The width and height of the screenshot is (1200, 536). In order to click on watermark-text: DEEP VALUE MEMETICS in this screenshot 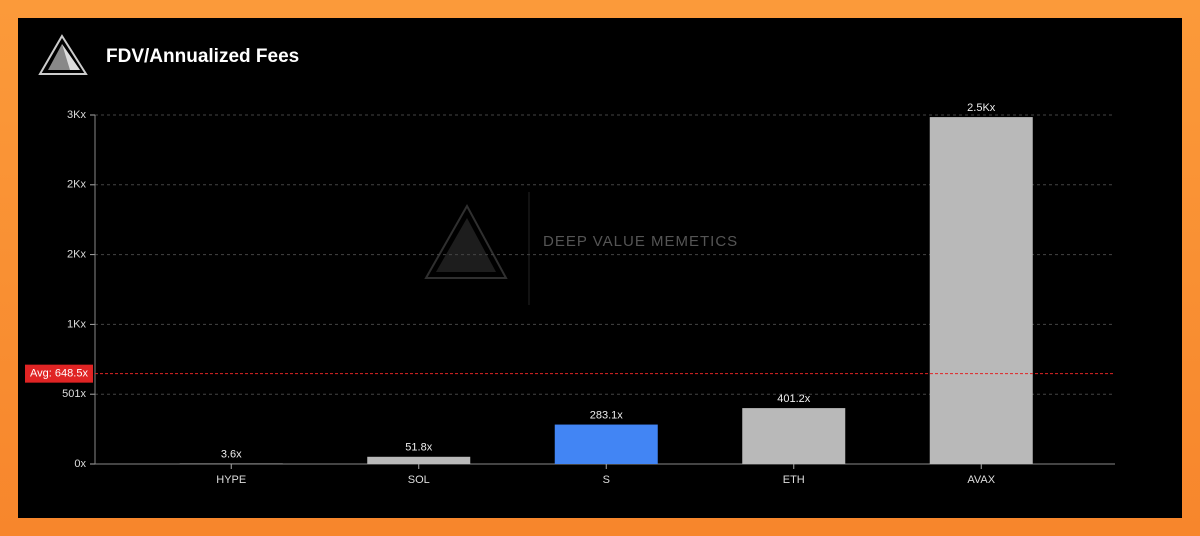, I will do `click(640, 241)`.